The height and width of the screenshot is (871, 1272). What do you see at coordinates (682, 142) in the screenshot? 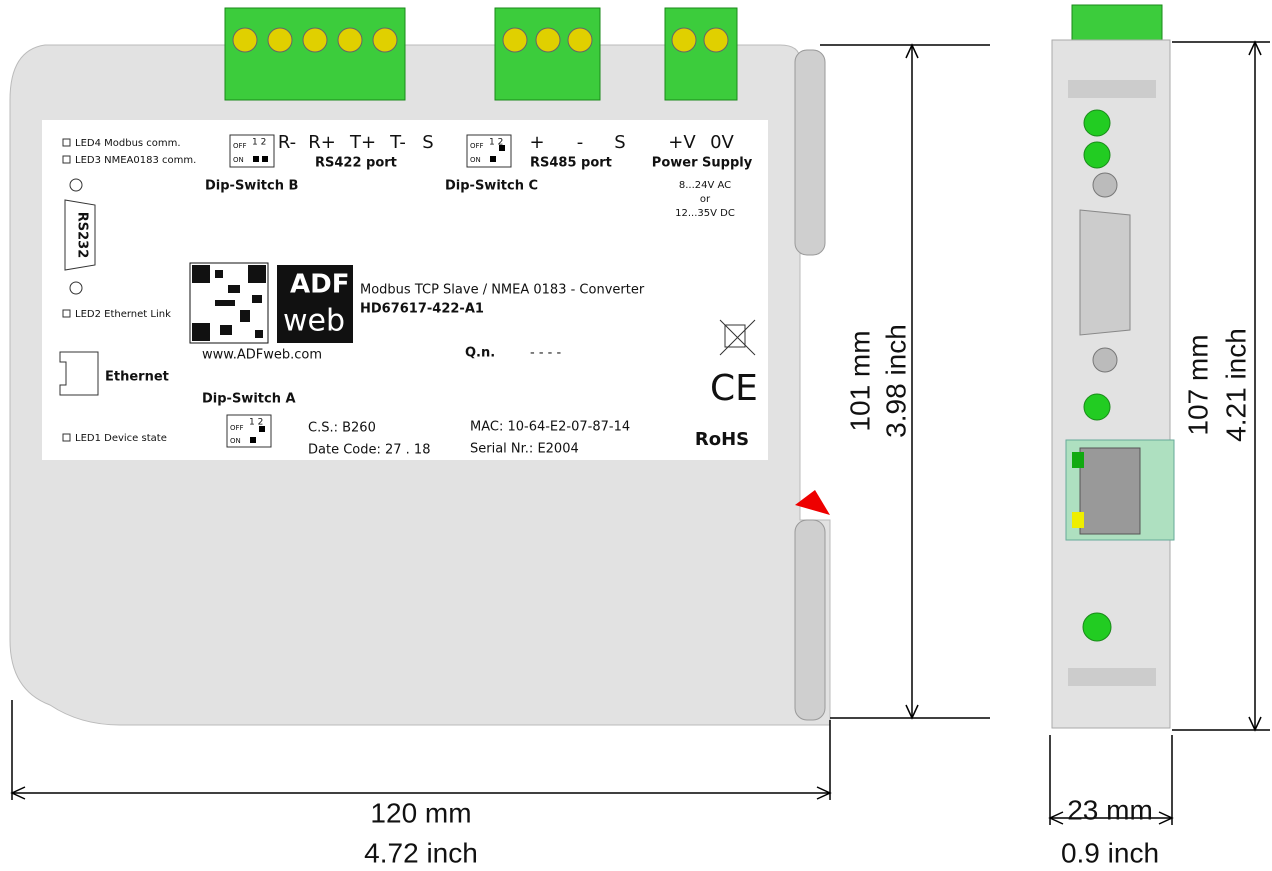
I see `terminal-label: +V` at bounding box center [682, 142].